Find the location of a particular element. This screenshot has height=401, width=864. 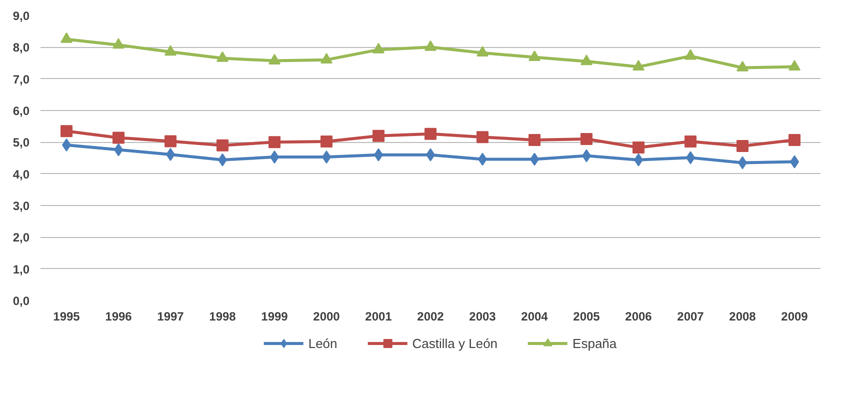

y-tick-label: 8,0 is located at coordinates (21, 47).